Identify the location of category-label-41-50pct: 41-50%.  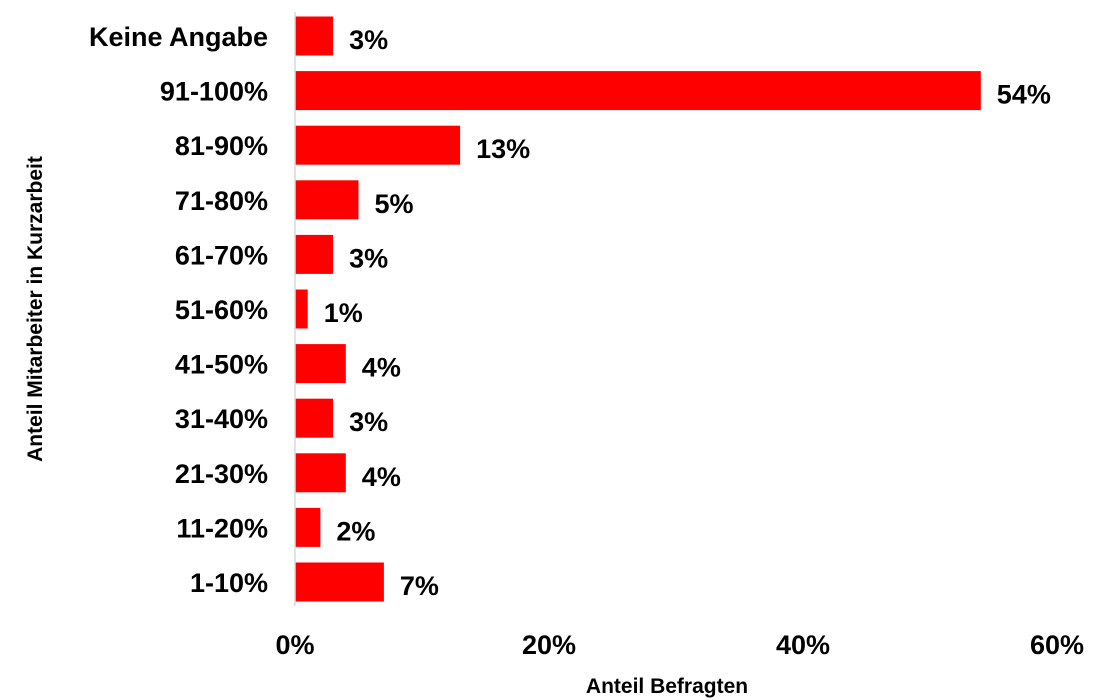
(221, 365).